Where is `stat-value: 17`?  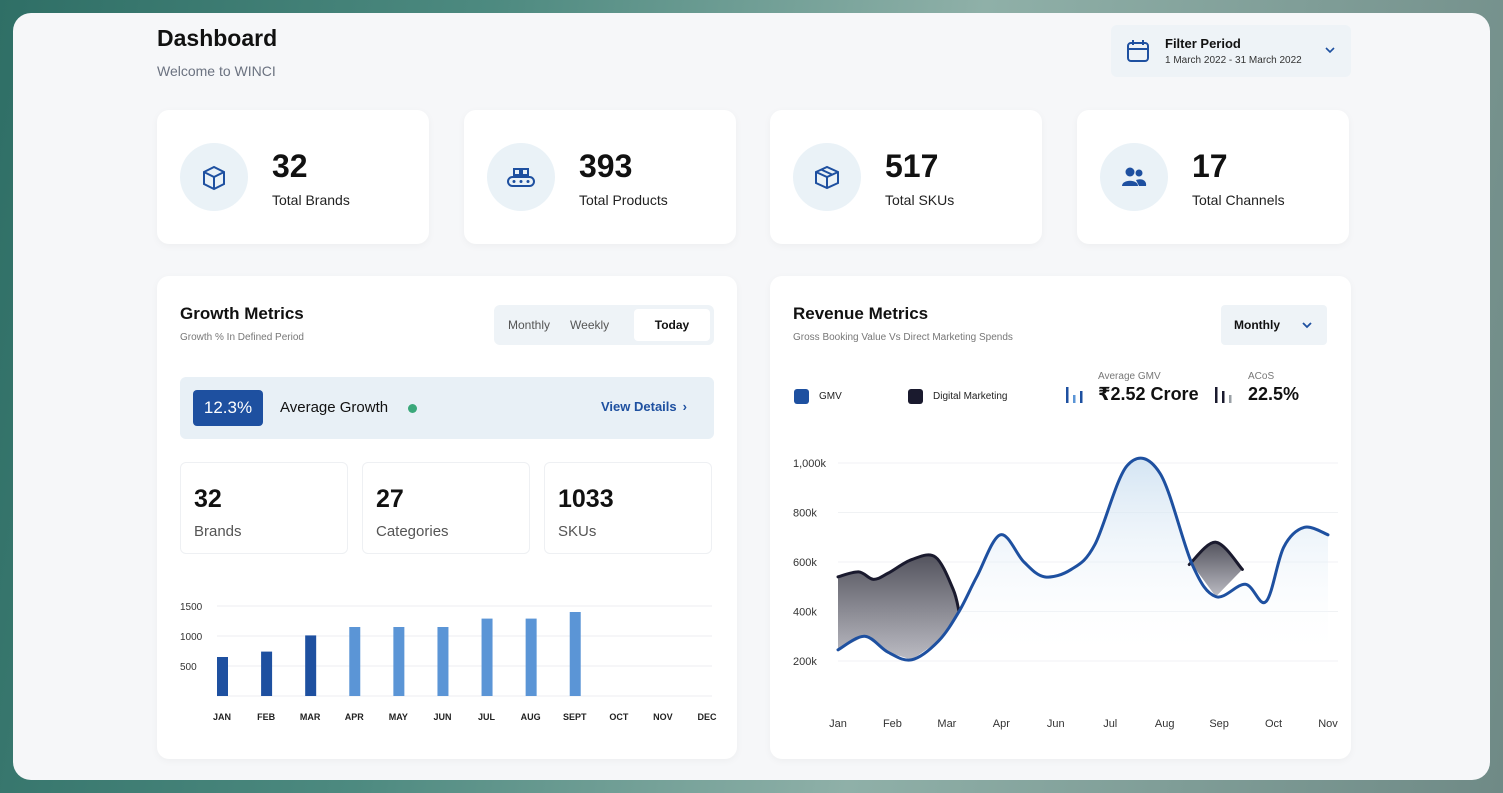 stat-value: 17 is located at coordinates (1210, 166).